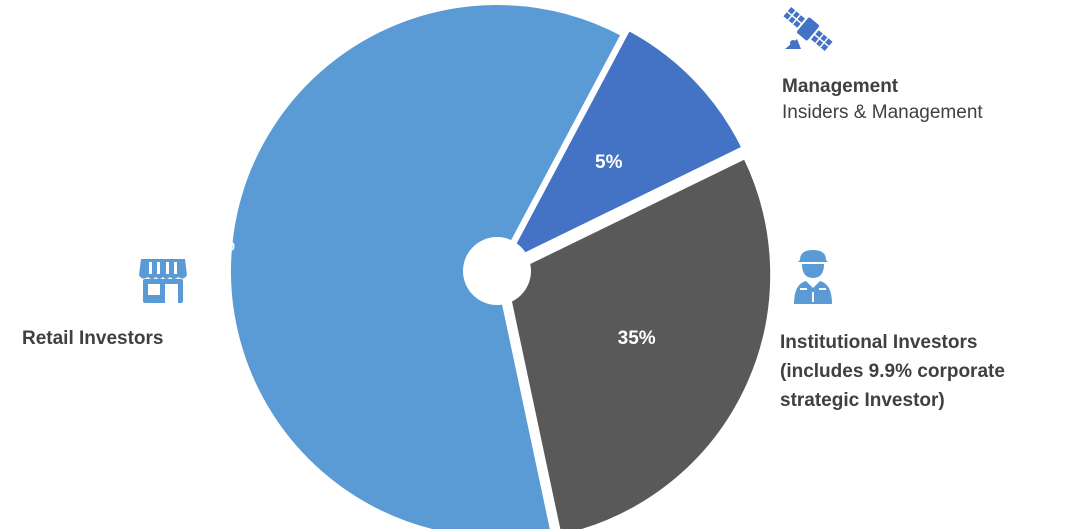  Describe the element at coordinates (216, 245) in the screenshot. I see `pie-data-label-retail-investors: 60%` at that location.